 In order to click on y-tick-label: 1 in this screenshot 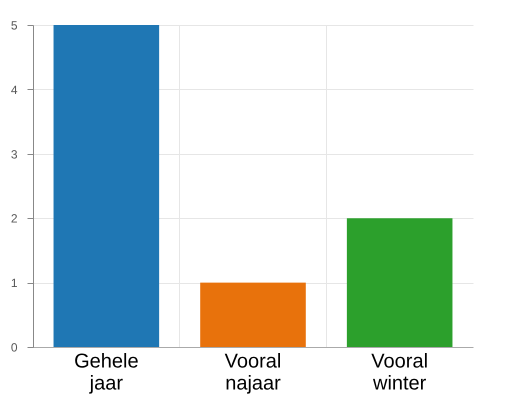, I will do `click(14, 283)`.